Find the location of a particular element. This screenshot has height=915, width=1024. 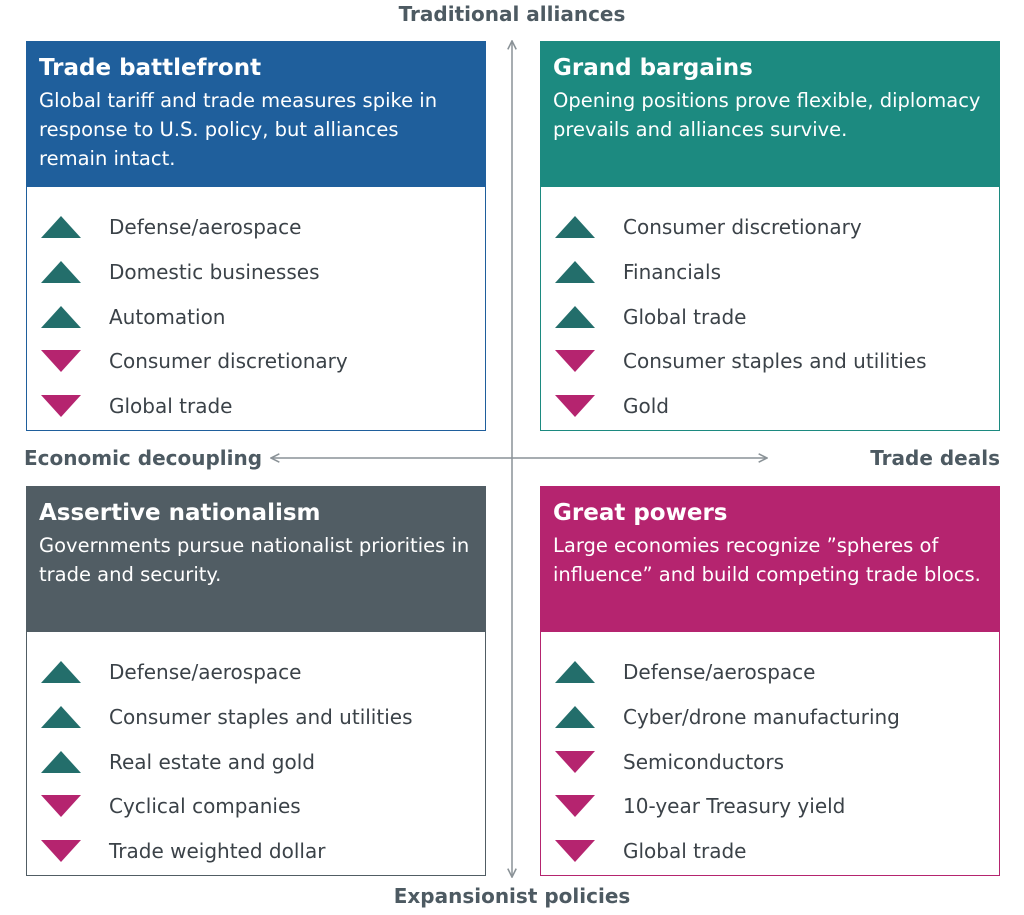

list-item-label: Domestic businesses is located at coordinates (214, 272).